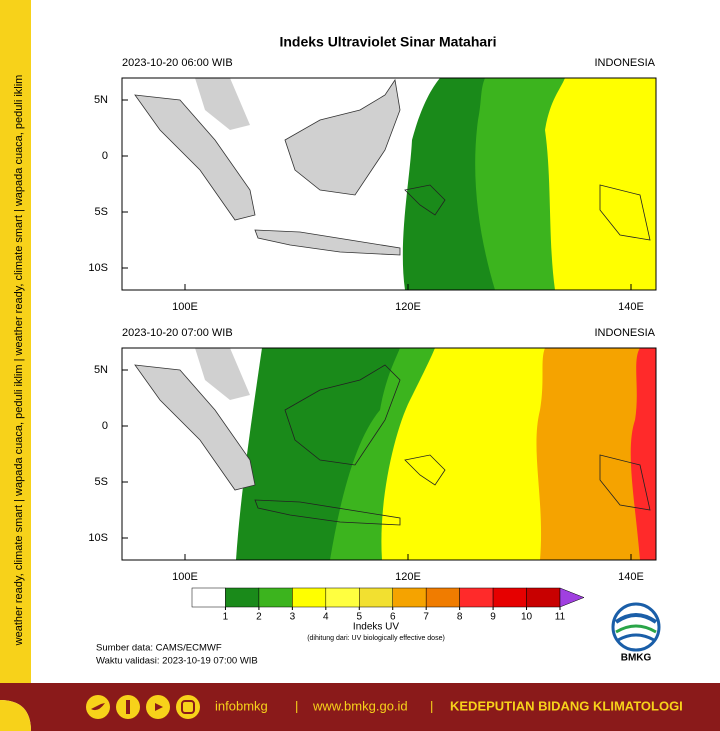 The width and height of the screenshot is (720, 731). Describe the element at coordinates (566, 705) in the screenshot. I see `footer-org: KEDEPUTIAN BIDANG KLIMATOLOGI` at that location.